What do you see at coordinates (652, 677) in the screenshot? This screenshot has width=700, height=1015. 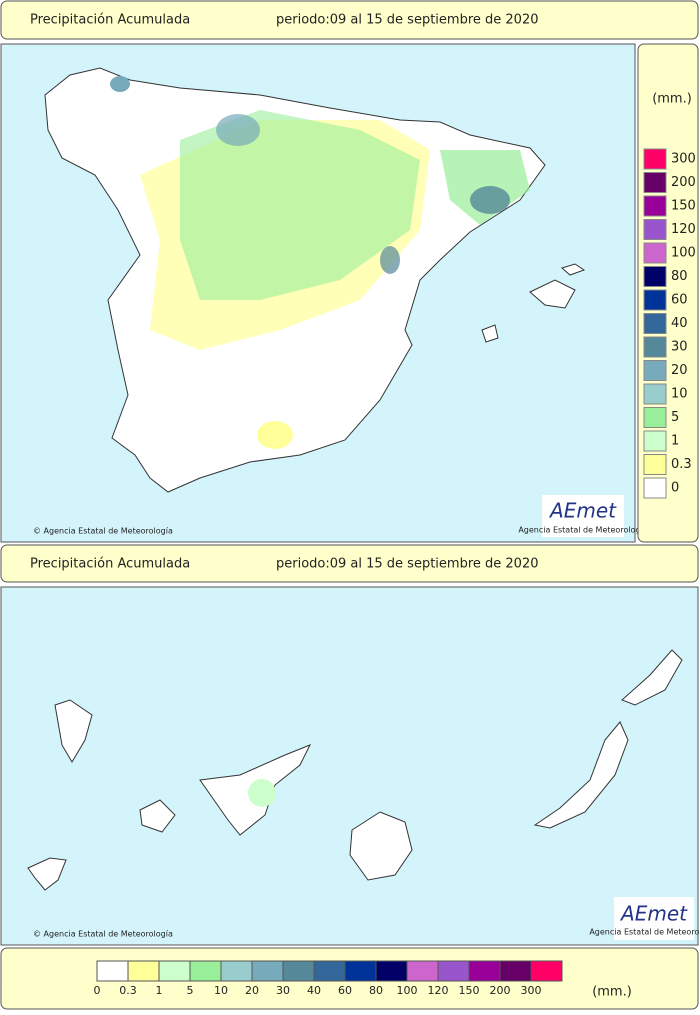 I see `lanzarote` at bounding box center [652, 677].